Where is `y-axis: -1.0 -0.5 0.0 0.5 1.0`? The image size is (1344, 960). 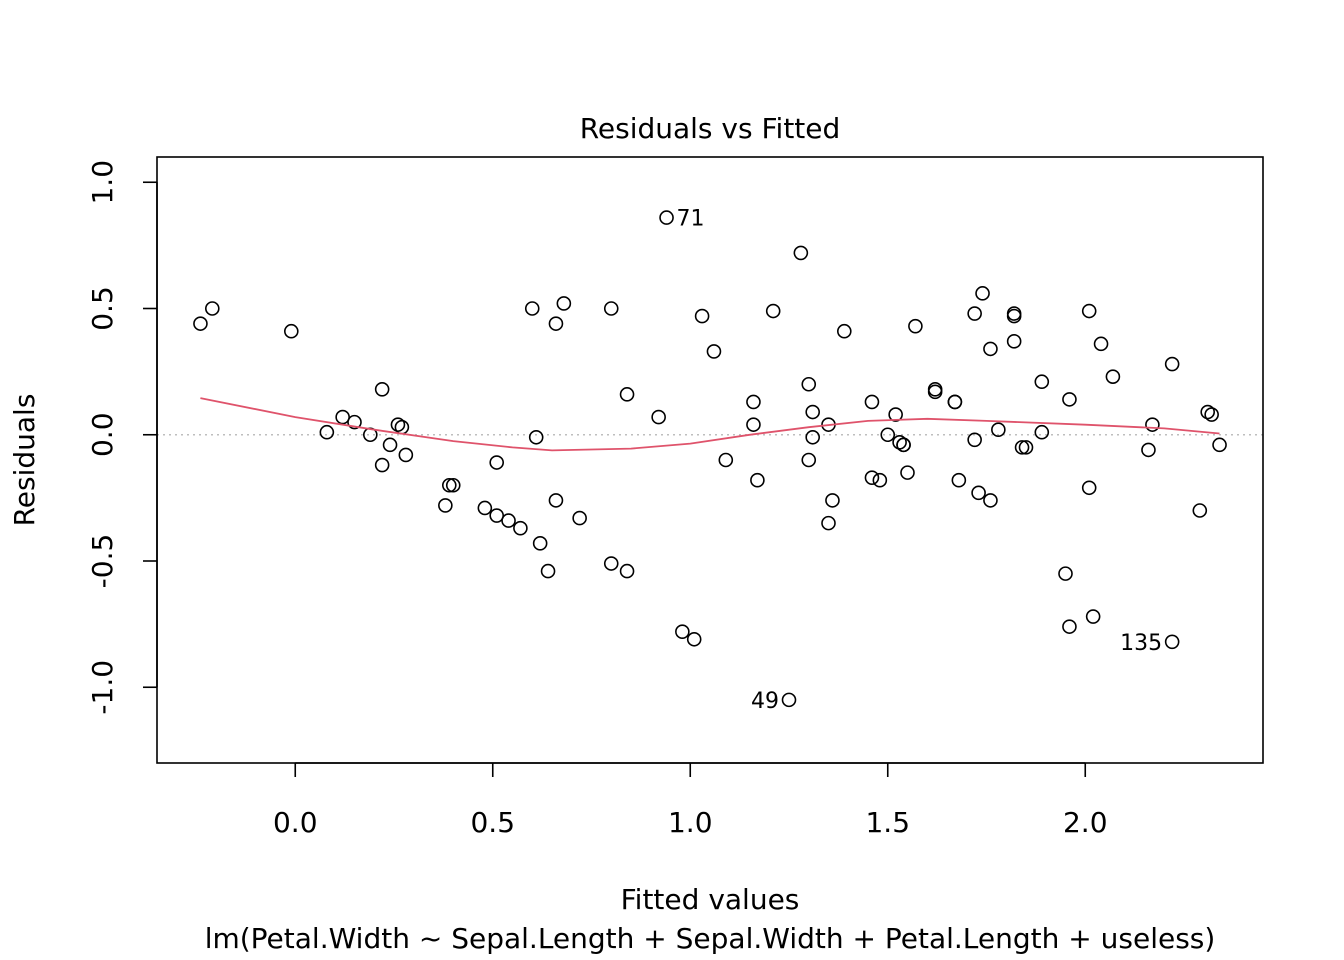
y-axis: -1.0 -0.5 0.0 0.5 1.0 is located at coordinates (122, 437).